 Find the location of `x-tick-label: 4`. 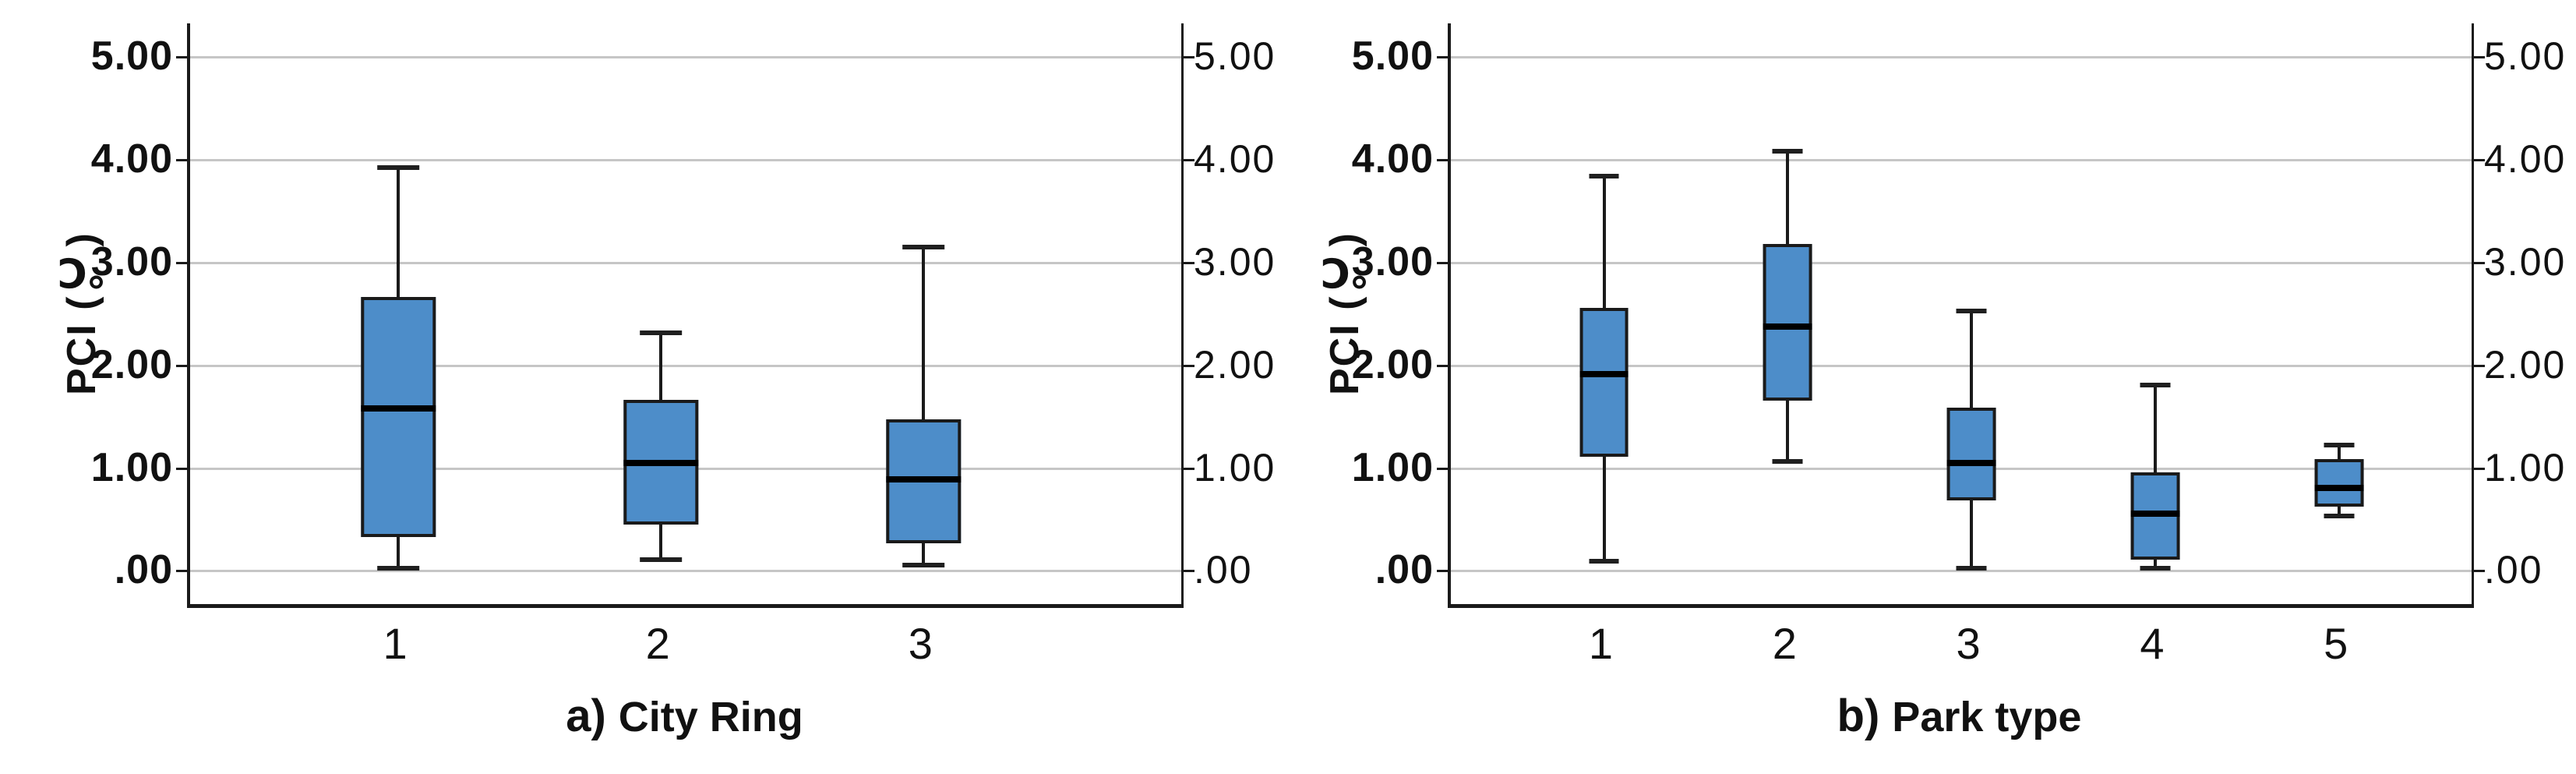

x-tick-label: 4 is located at coordinates (2152, 643).